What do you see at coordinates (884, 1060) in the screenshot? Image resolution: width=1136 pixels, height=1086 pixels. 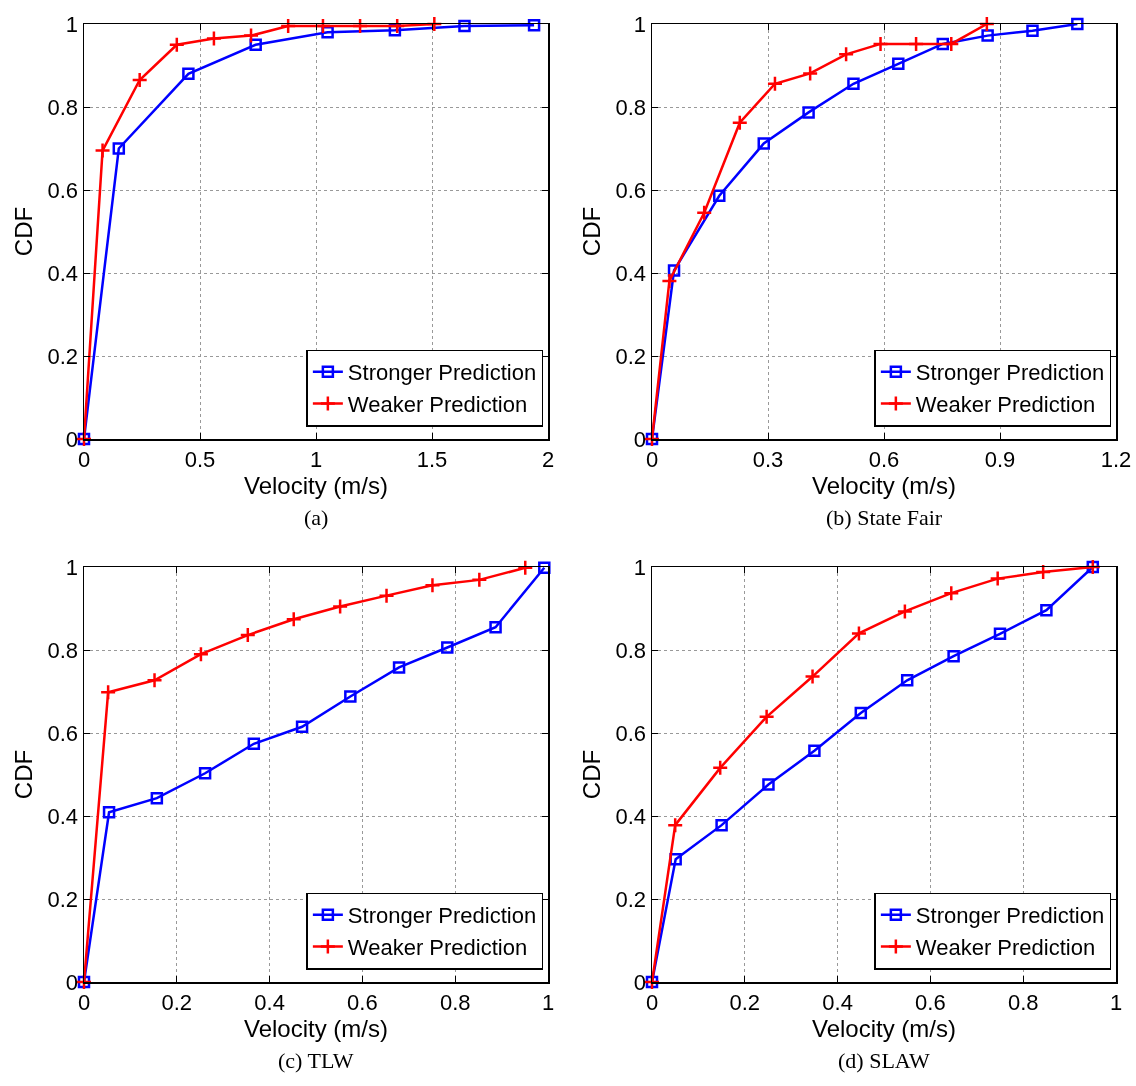 I see `text: (d) SLAW` at bounding box center [884, 1060].